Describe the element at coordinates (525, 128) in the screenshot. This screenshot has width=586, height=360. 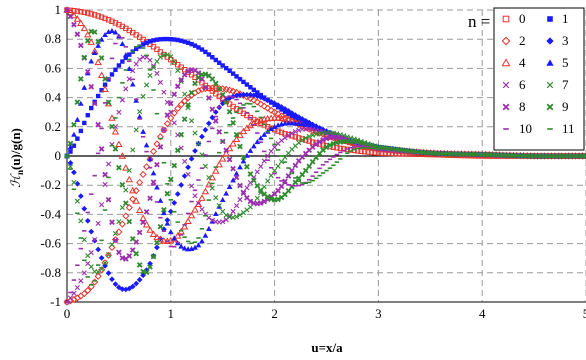
I see `legend-label: 10` at that location.